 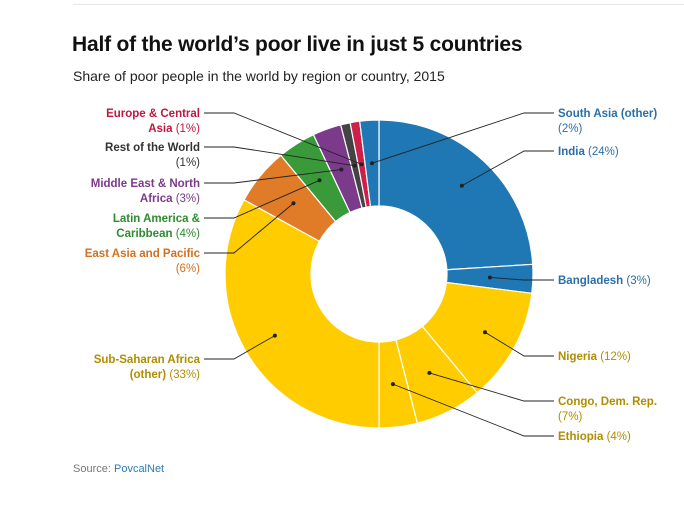 I want to click on label-sub-saharan-africa-other: Sub-Saharan Africa (other) (33%), so click(x=185, y=357).